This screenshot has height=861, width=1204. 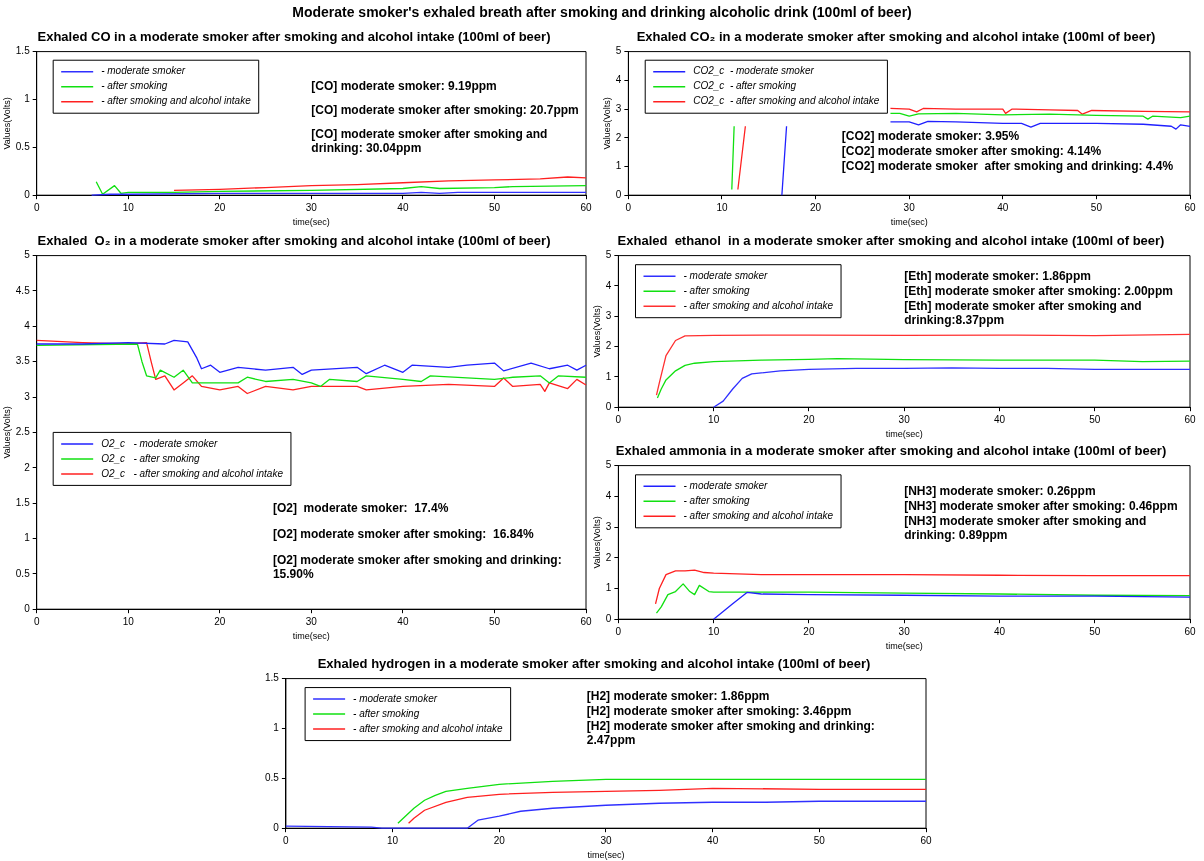 I want to click on annotation: [O2] moderate smoker after smoking and drinking: 15.90%, so click(x=417, y=567).